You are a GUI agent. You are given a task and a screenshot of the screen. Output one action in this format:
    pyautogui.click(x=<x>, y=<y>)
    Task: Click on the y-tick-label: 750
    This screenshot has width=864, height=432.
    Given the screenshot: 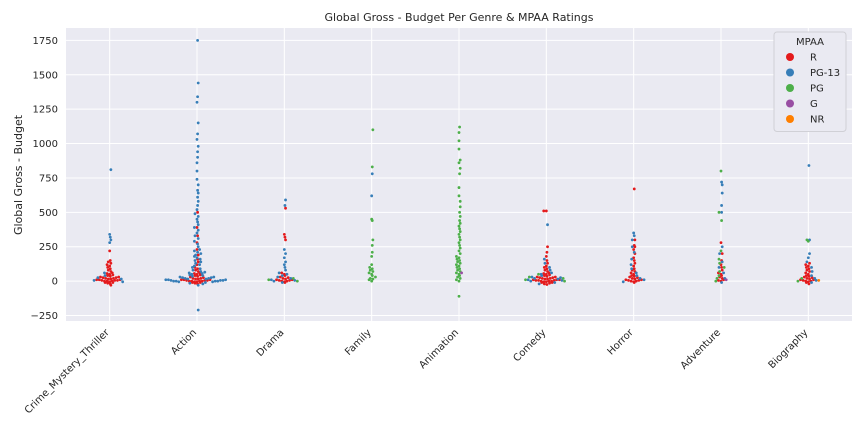 What is the action you would take?
    pyautogui.click(x=48, y=178)
    